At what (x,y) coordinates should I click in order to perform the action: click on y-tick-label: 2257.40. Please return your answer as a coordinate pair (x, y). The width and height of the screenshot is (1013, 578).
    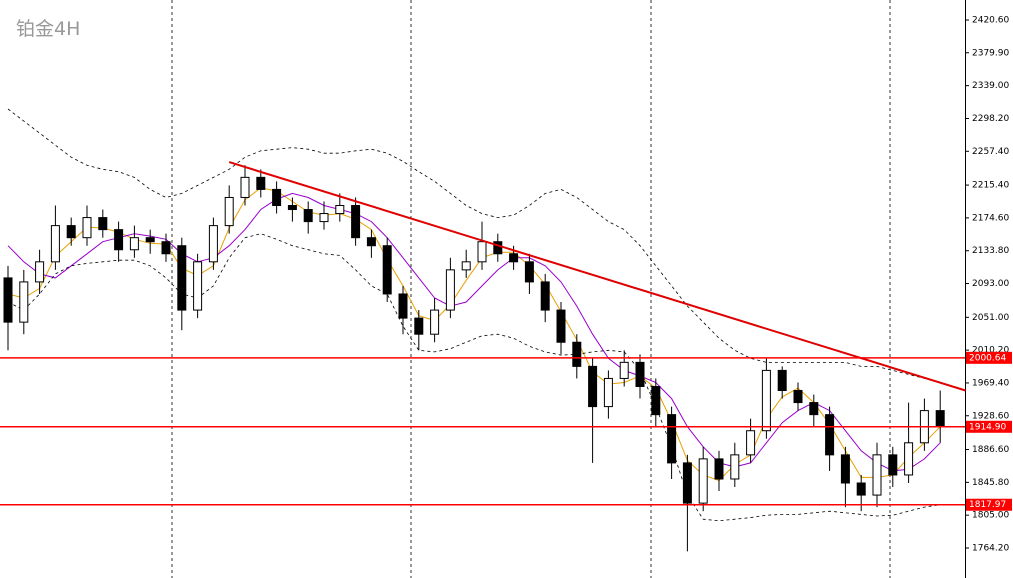
    Looking at the image, I should click on (990, 152).